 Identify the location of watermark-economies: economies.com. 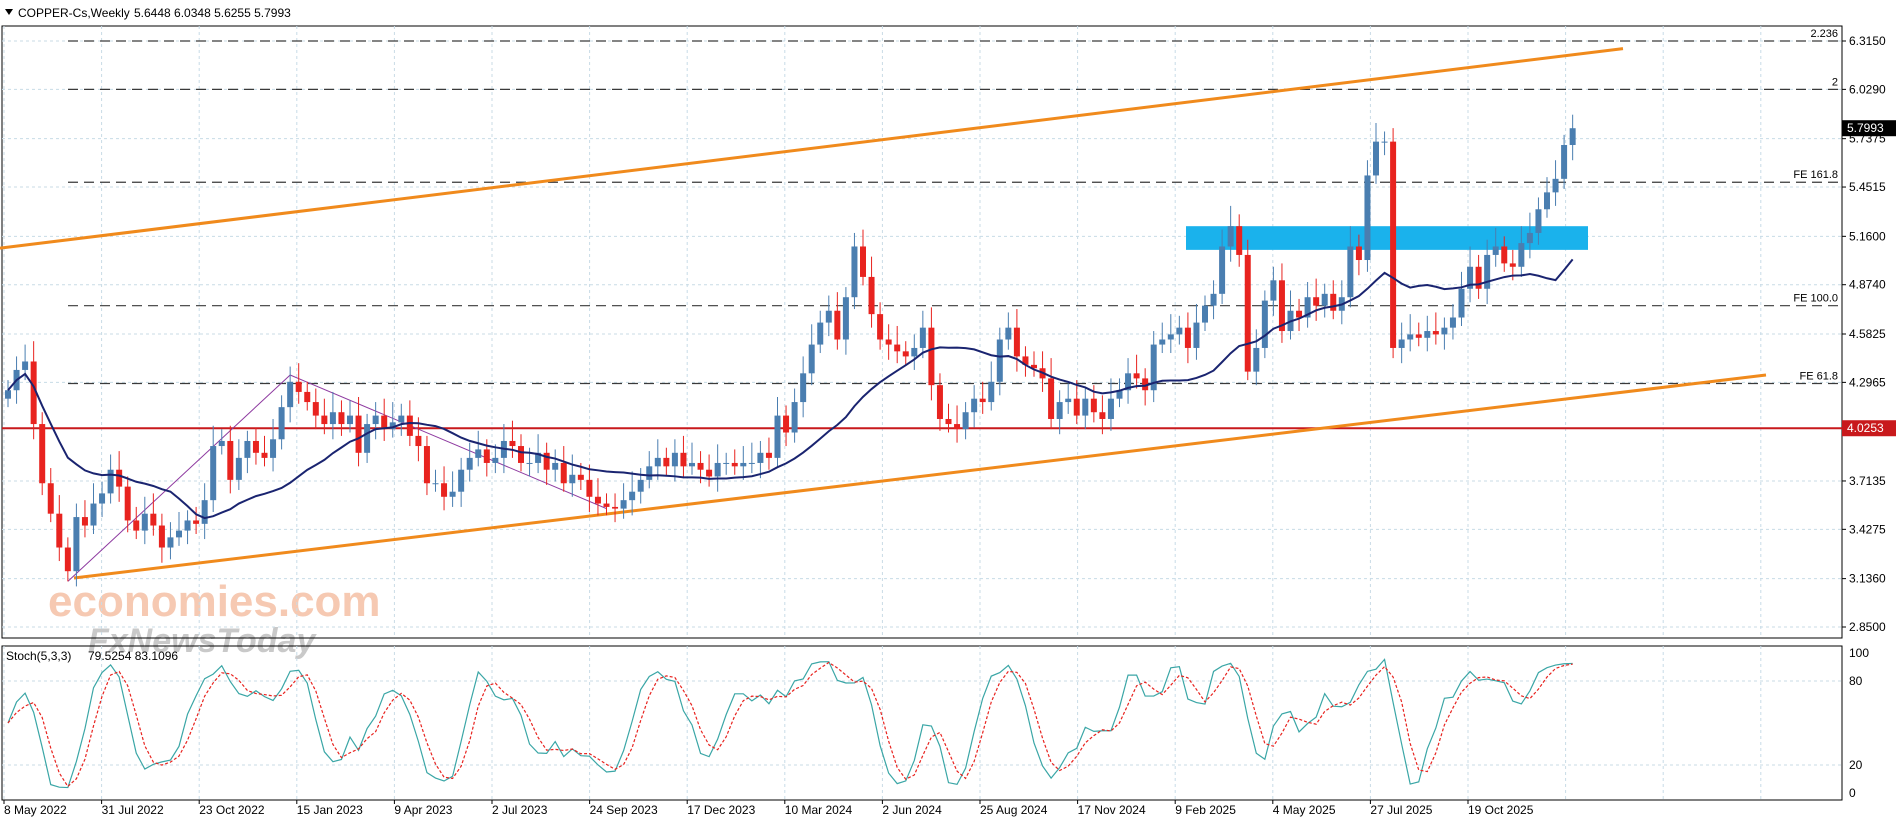
(214, 601).